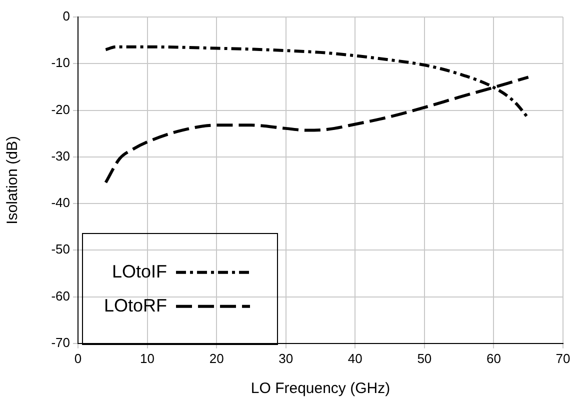 This screenshot has width=575, height=406. Describe the element at coordinates (320, 389) in the screenshot. I see `x-axis-title: LO Frequency (GHz)` at that location.